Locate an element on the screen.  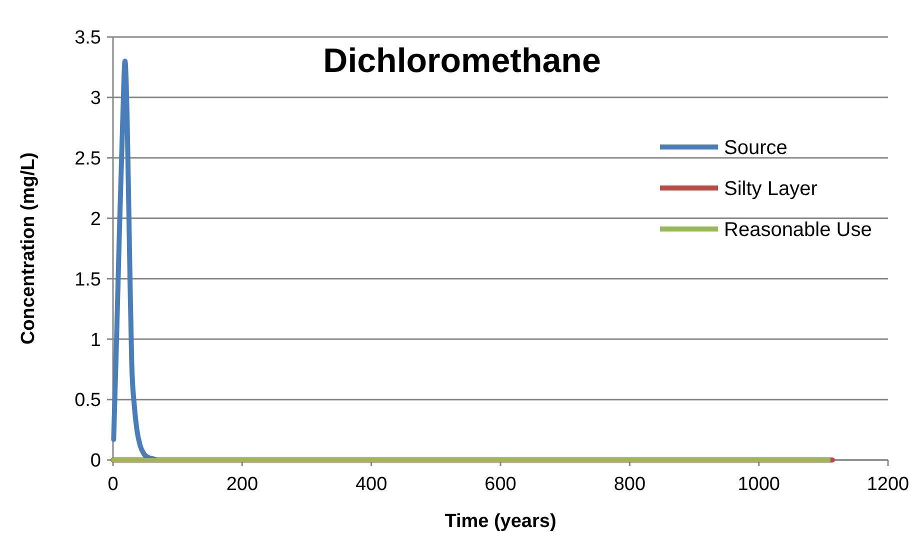
x-tick-label: 0 is located at coordinates (113, 484).